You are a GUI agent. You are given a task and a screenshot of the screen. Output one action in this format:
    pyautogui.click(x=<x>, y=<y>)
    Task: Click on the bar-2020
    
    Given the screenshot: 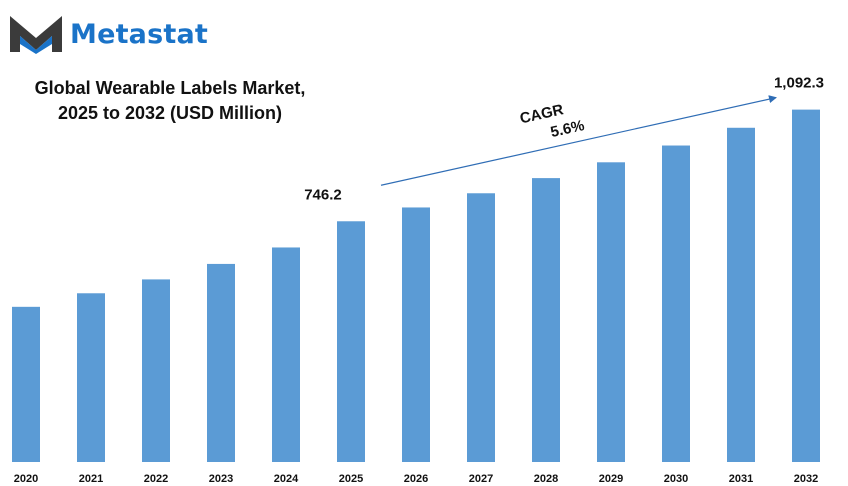 What is the action you would take?
    pyautogui.click(x=26, y=384)
    